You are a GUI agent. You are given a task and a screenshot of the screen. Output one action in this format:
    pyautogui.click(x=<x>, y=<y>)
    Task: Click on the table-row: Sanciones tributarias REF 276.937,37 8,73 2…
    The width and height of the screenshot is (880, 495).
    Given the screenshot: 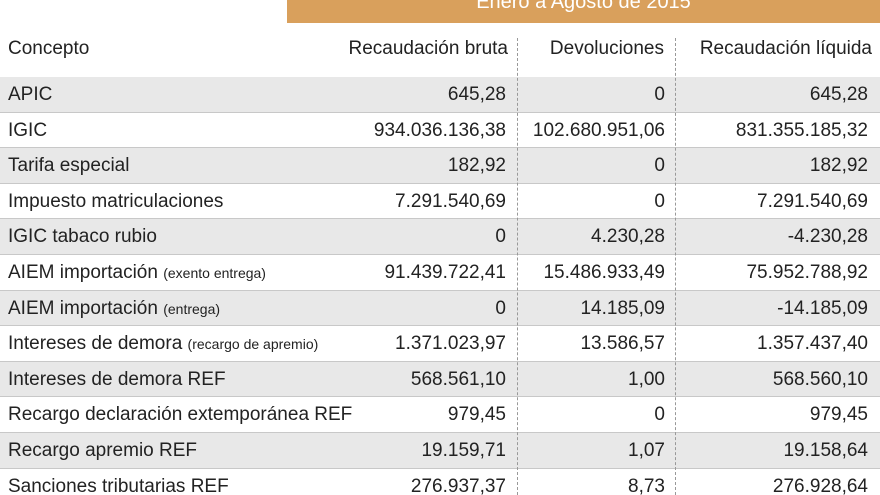 What is the action you would take?
    pyautogui.click(x=440, y=481)
    